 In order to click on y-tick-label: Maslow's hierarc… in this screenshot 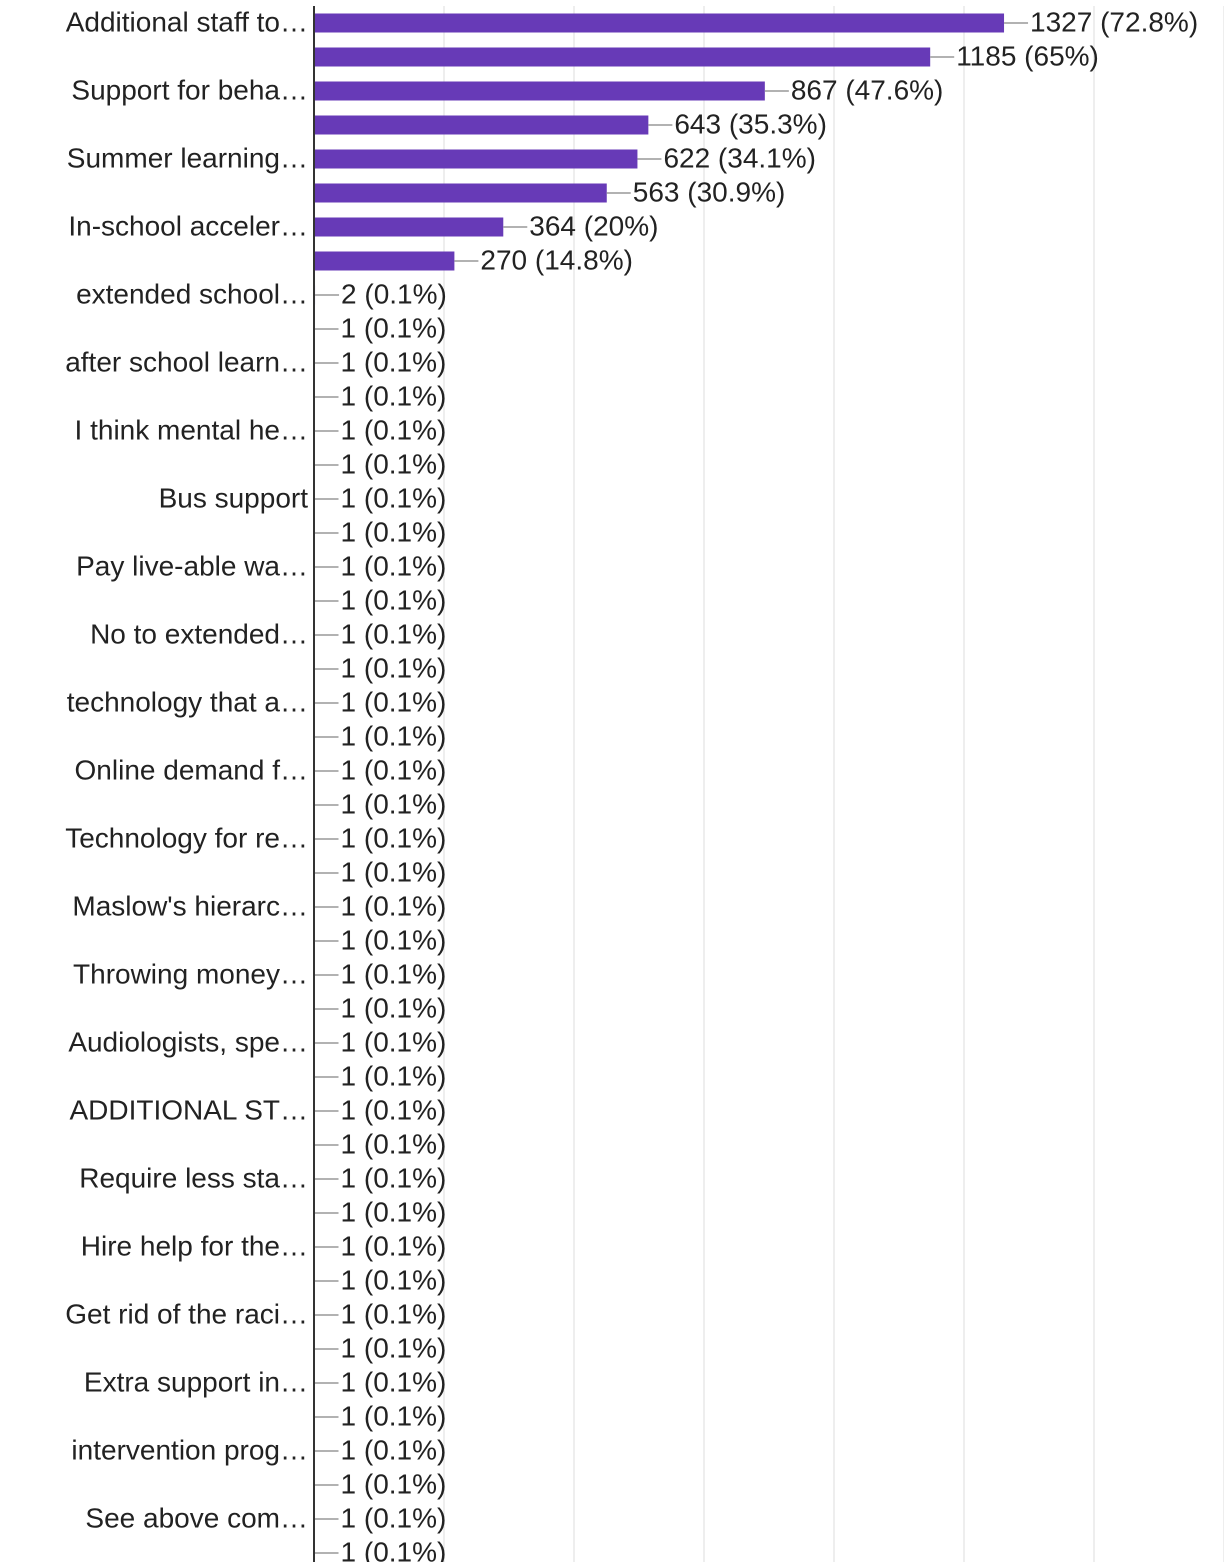, I will do `click(190, 905)`.